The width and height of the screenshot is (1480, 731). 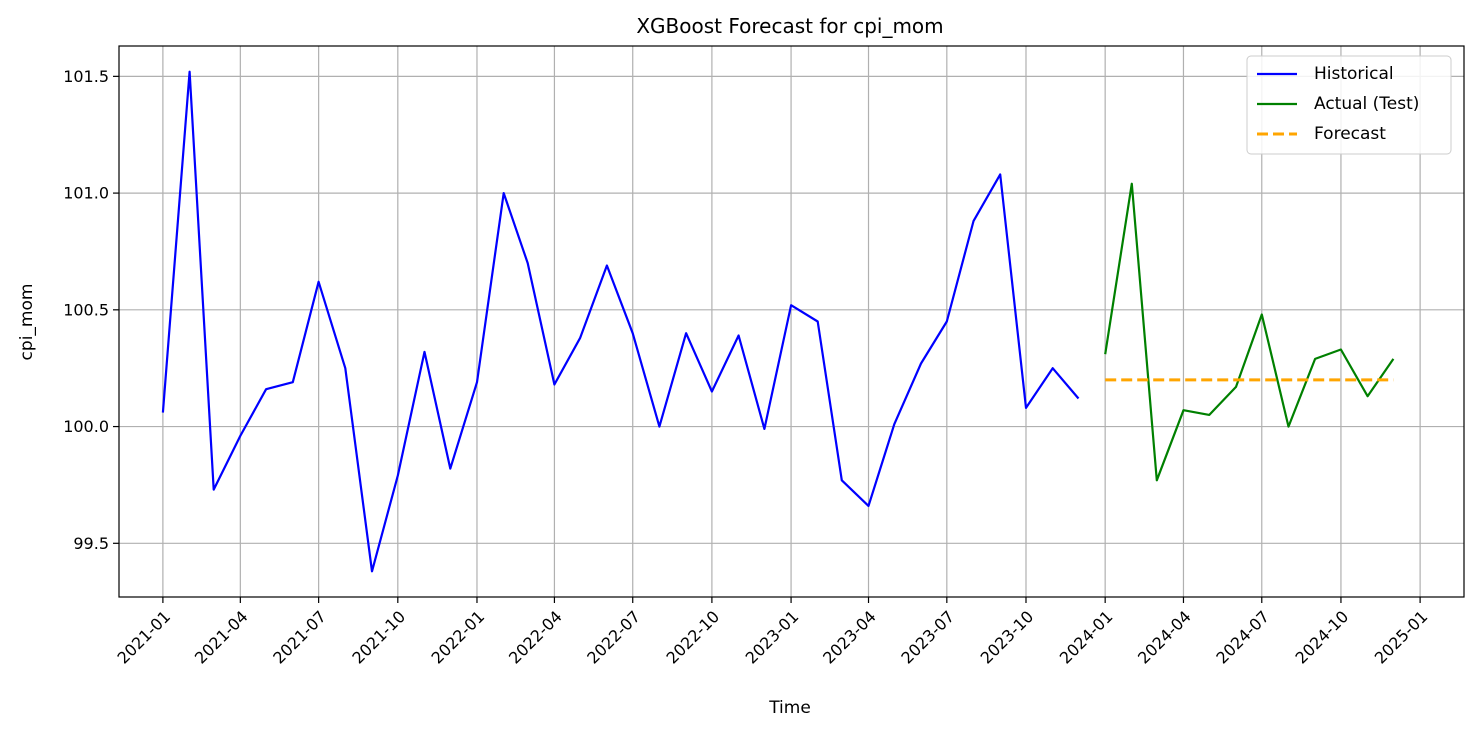 What do you see at coordinates (1354, 74) in the screenshot?
I see `legend-label: Historical` at bounding box center [1354, 74].